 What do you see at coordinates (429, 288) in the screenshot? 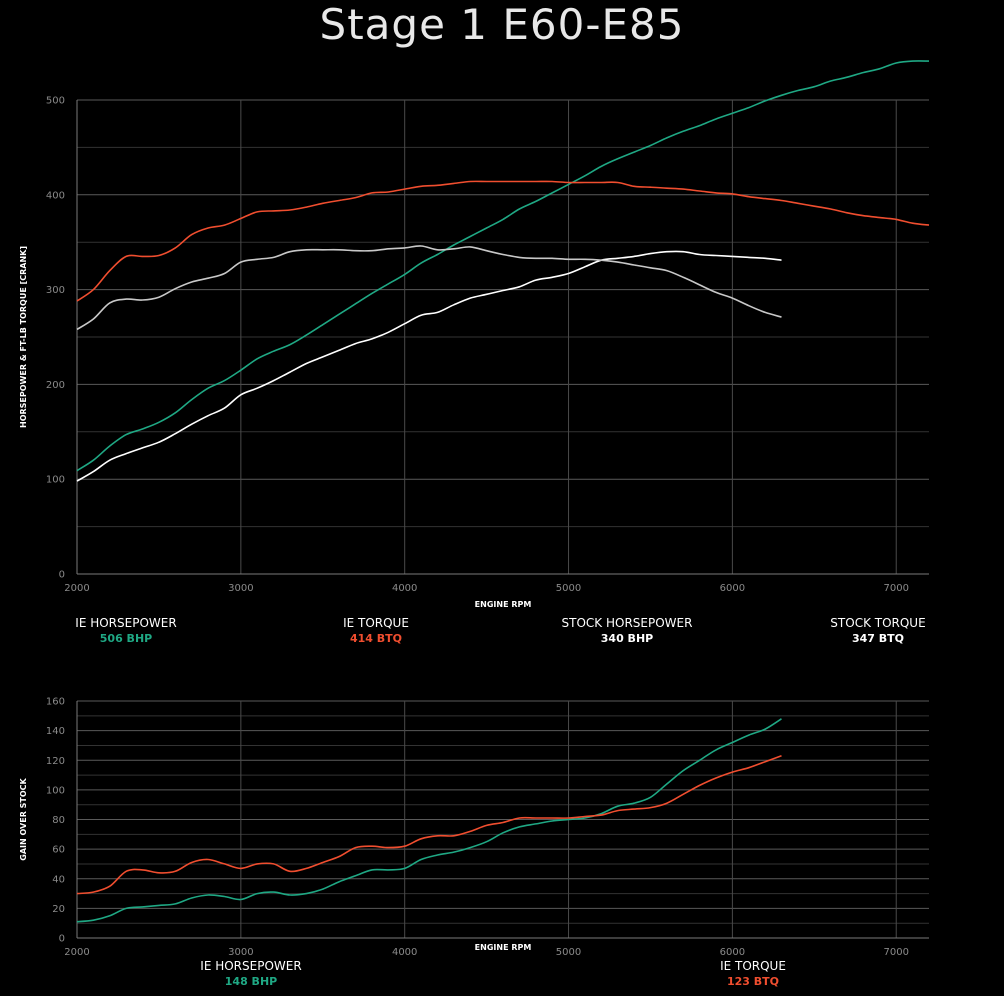
I see `series-line-stock-torque` at bounding box center [429, 288].